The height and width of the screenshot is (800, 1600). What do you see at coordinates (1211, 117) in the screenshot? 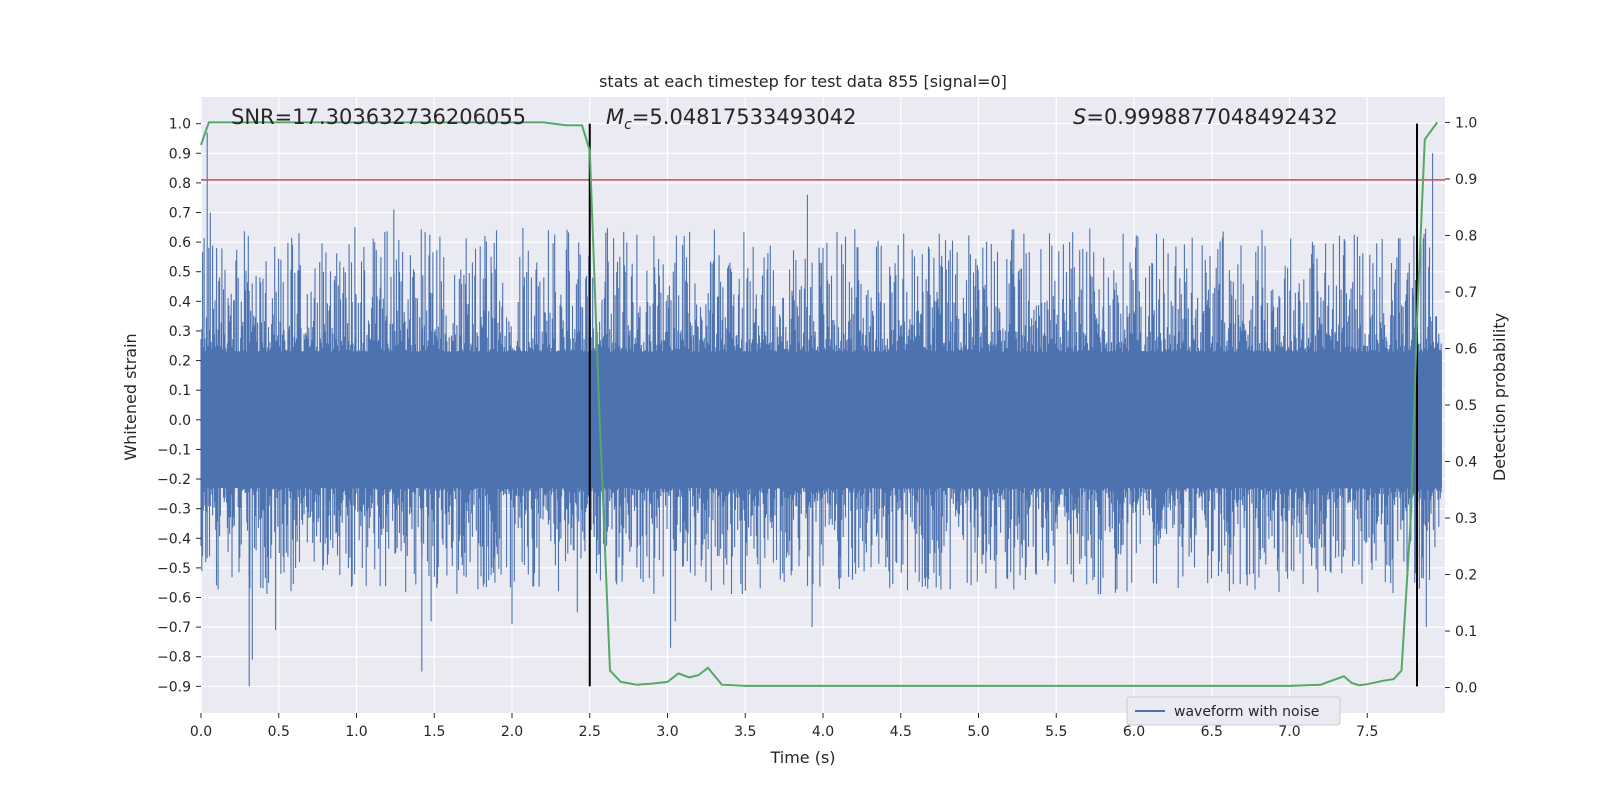
I see `s-value: =0.9998877048492432` at bounding box center [1211, 117].